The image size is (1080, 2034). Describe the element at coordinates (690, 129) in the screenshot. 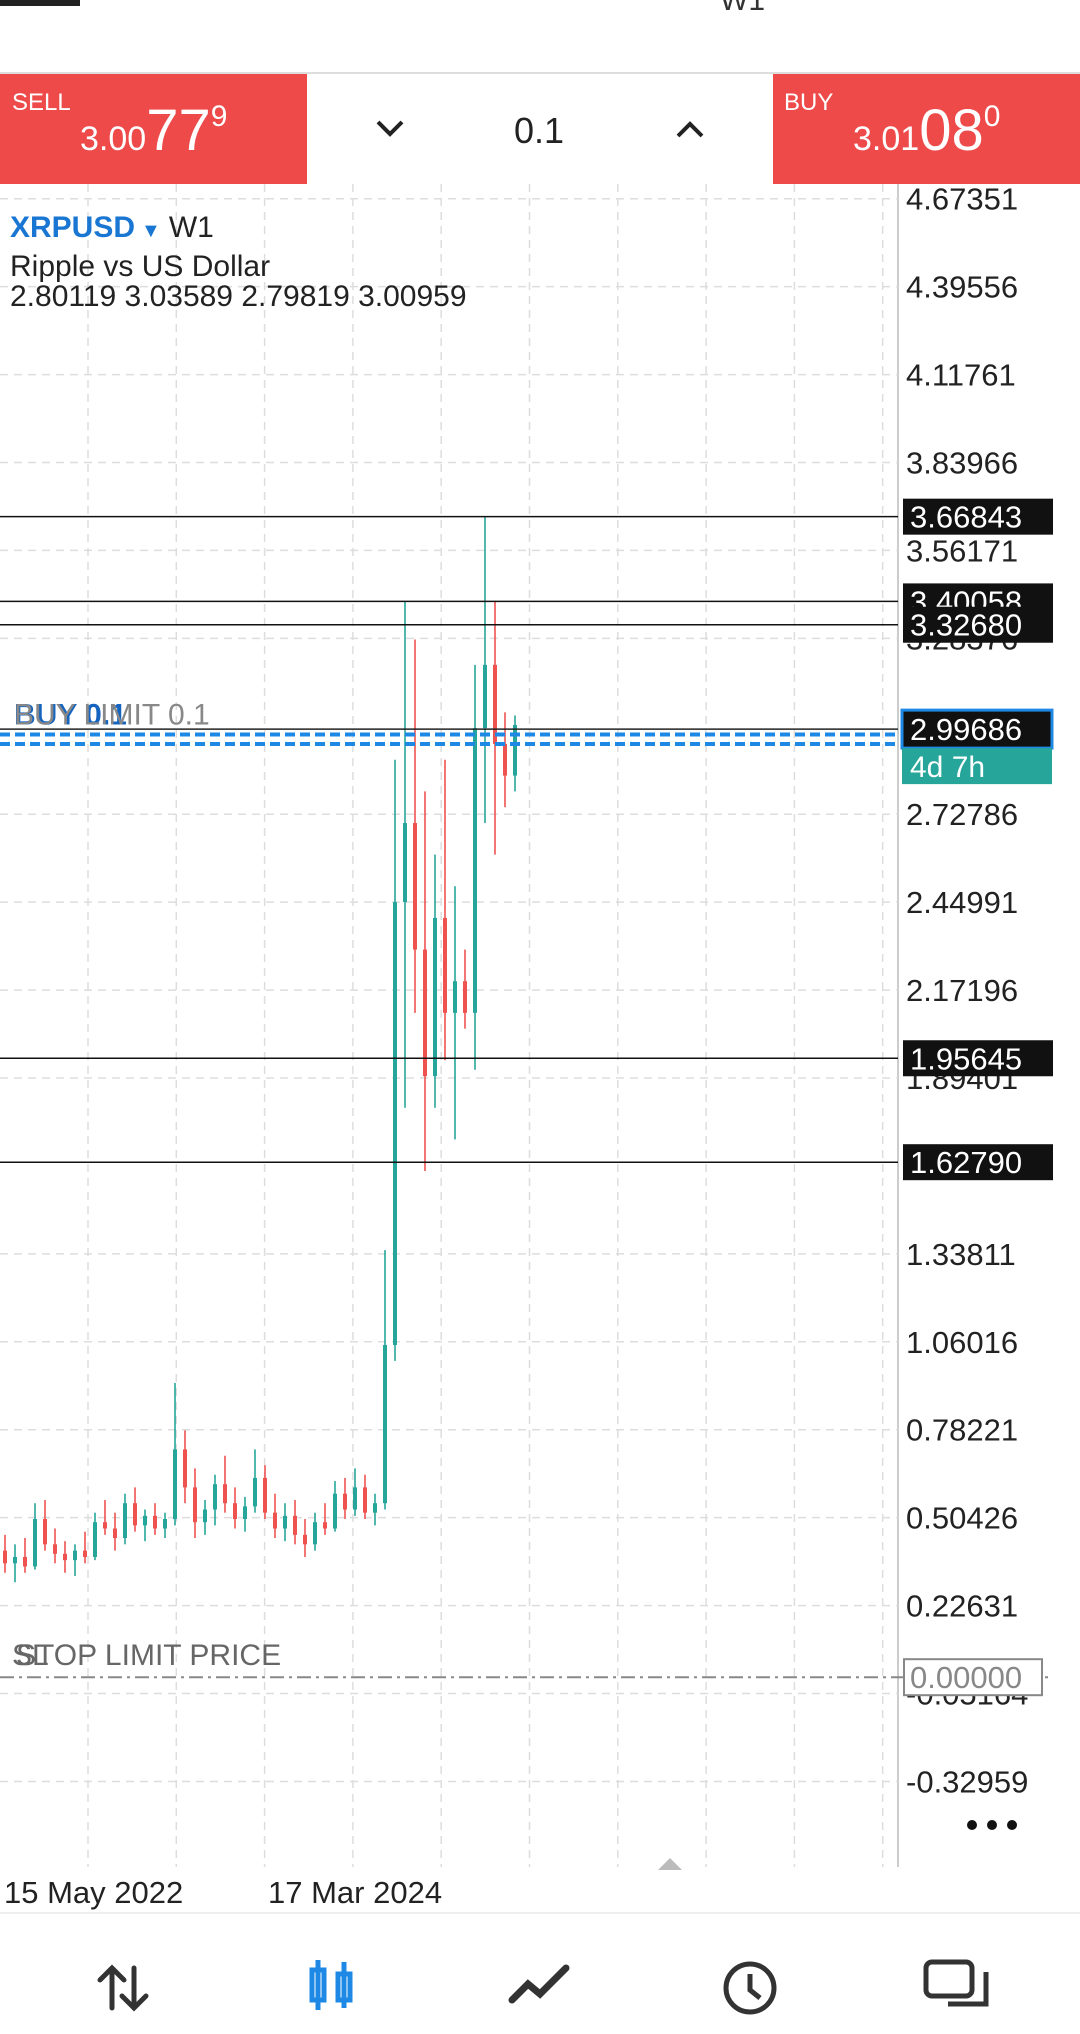

I see `volume-up` at that location.